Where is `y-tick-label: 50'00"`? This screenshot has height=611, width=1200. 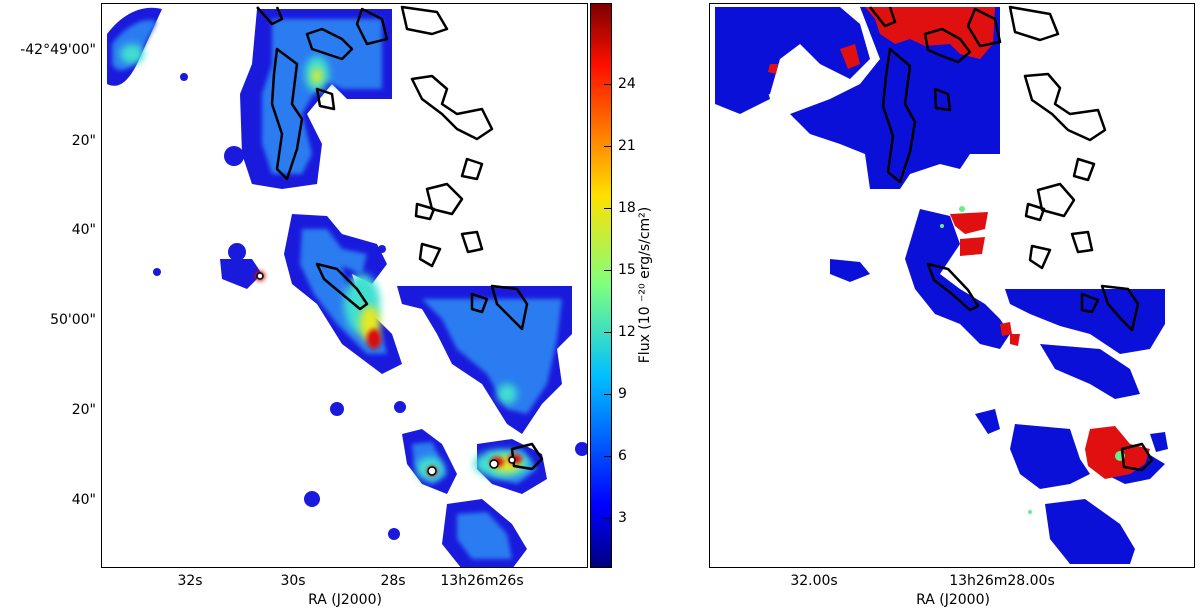 y-tick-label: 50'00" is located at coordinates (73, 320).